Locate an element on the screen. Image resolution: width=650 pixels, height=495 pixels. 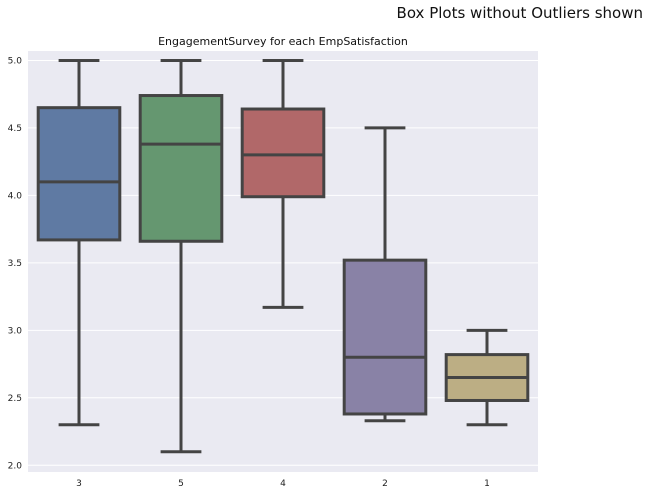
y-tick-label: 3.5 is located at coordinates (15, 264).